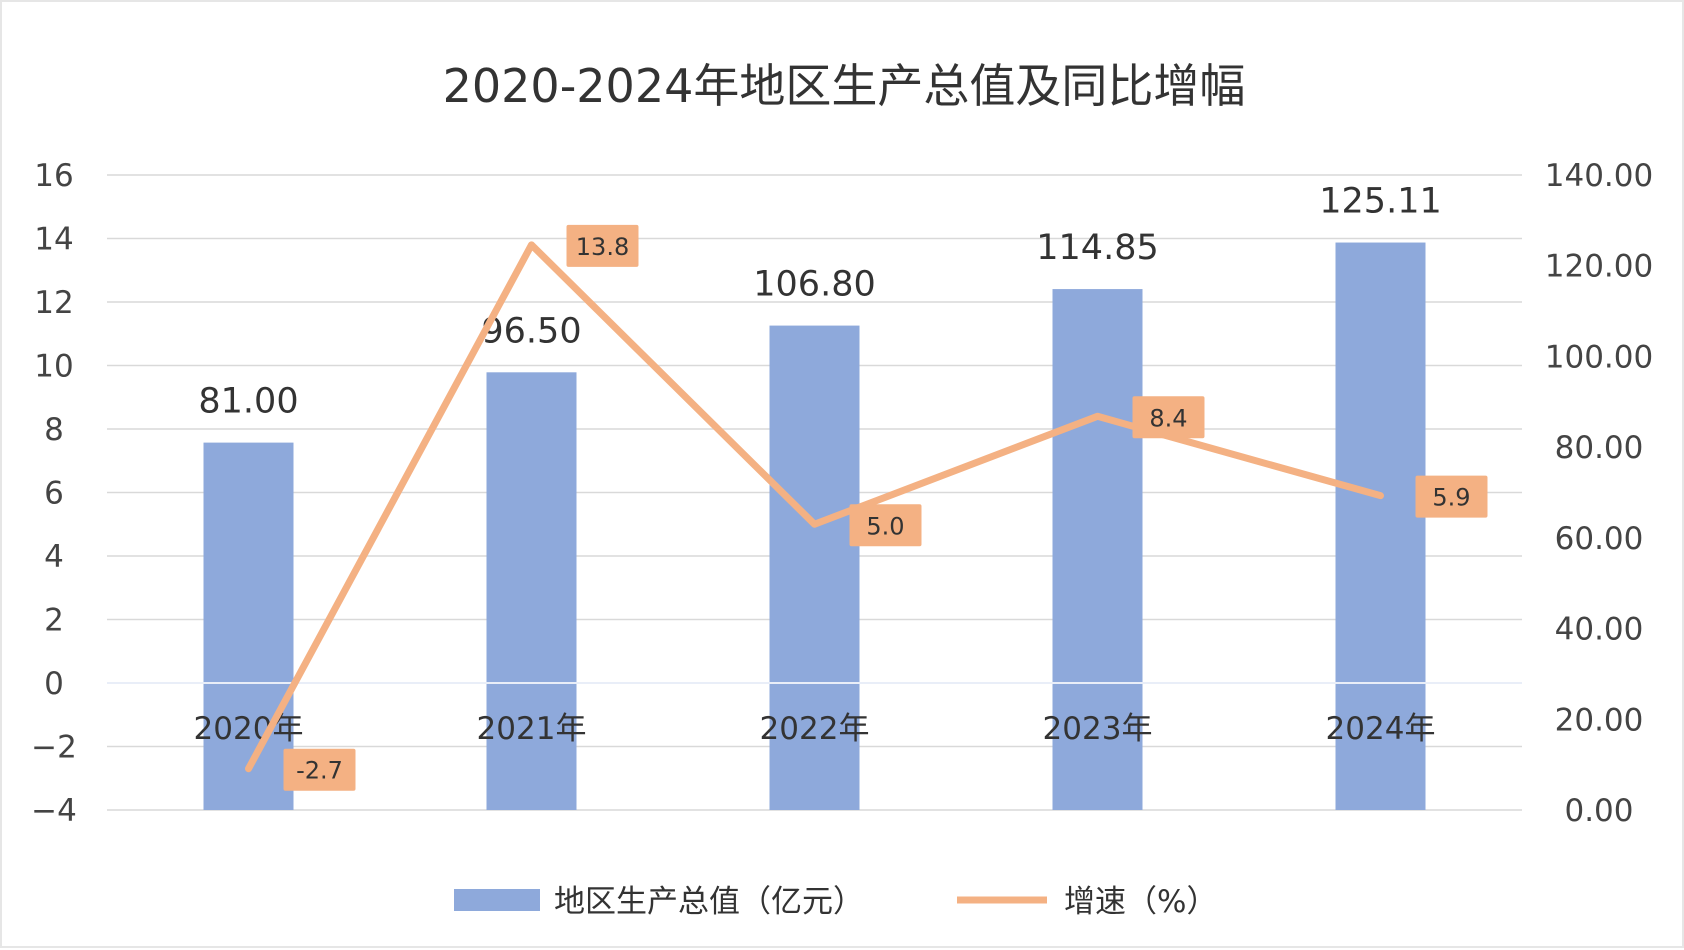  What do you see at coordinates (844, 86) in the screenshot?
I see `chart-title: 2020-2024年地区生产总值及同比增幅` at bounding box center [844, 86].